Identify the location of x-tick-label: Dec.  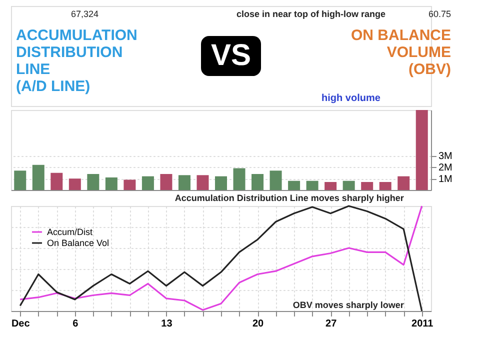
(20, 324).